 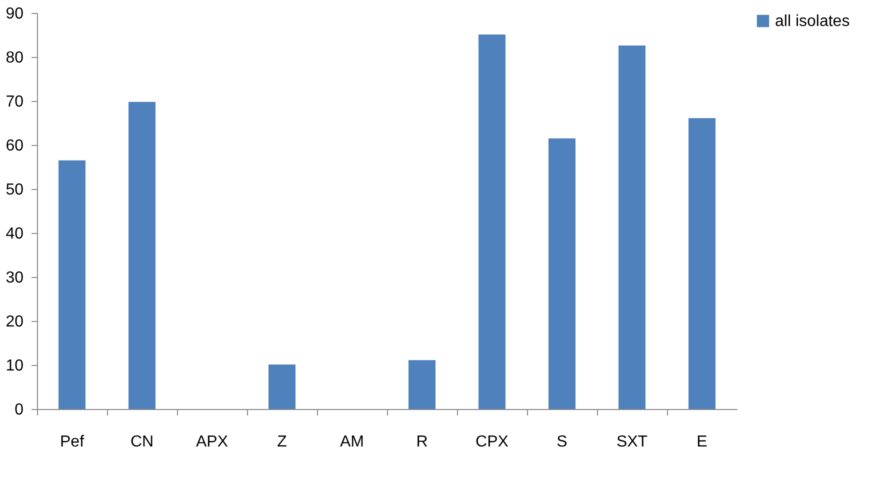 What do you see at coordinates (422, 442) in the screenshot?
I see `x-tick-label: R` at bounding box center [422, 442].